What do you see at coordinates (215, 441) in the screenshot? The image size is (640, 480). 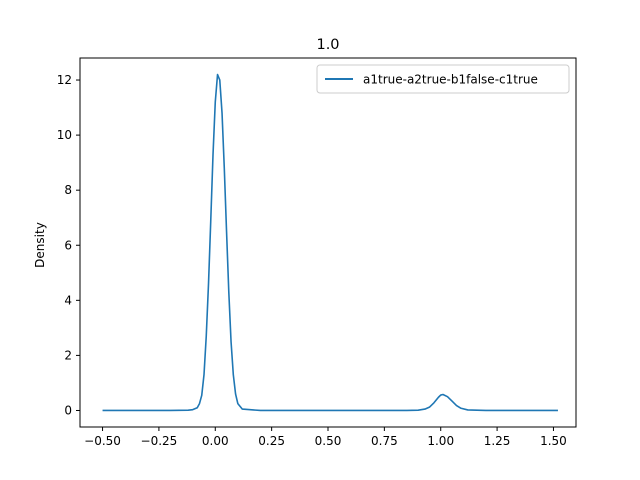 I see `x-tick-label: 0.00` at bounding box center [215, 441].